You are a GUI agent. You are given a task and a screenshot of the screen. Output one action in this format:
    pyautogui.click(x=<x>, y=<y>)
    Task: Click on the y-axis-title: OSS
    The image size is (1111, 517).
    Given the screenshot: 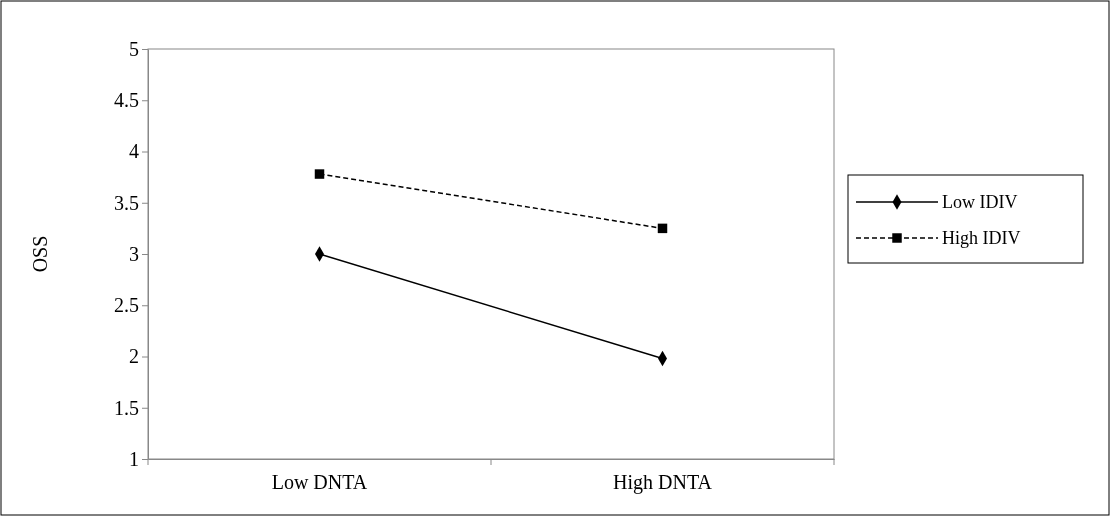 What is the action you would take?
    pyautogui.click(x=40, y=254)
    